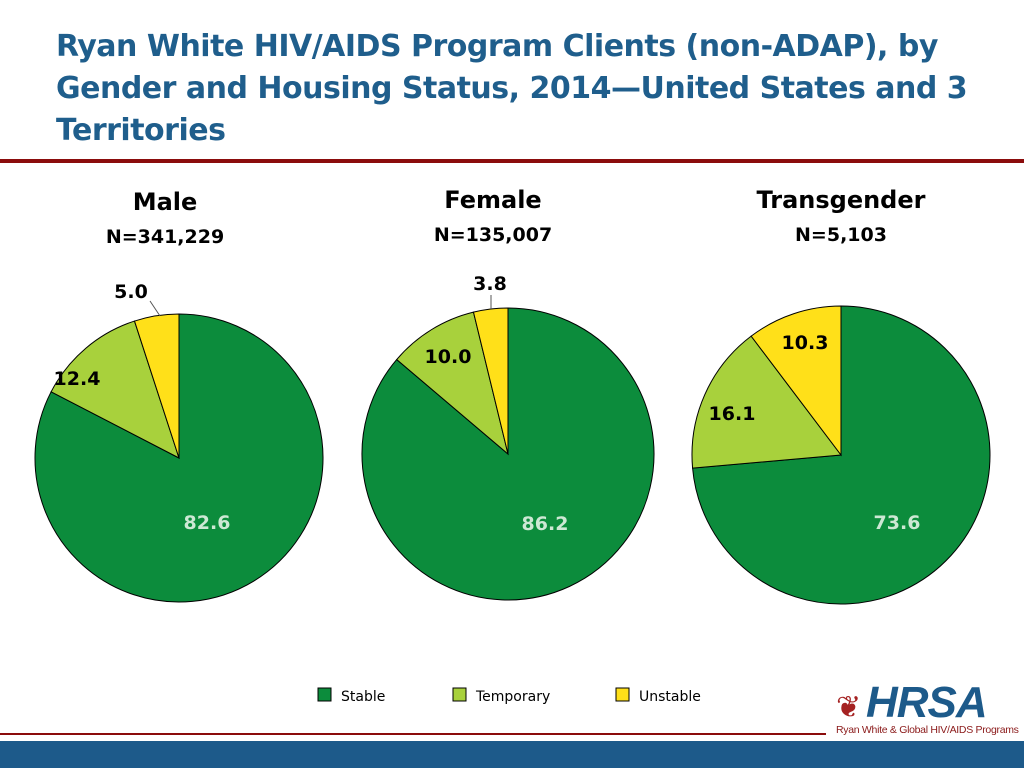  Describe the element at coordinates (77, 379) in the screenshot. I see `data-label: 12.4` at that location.